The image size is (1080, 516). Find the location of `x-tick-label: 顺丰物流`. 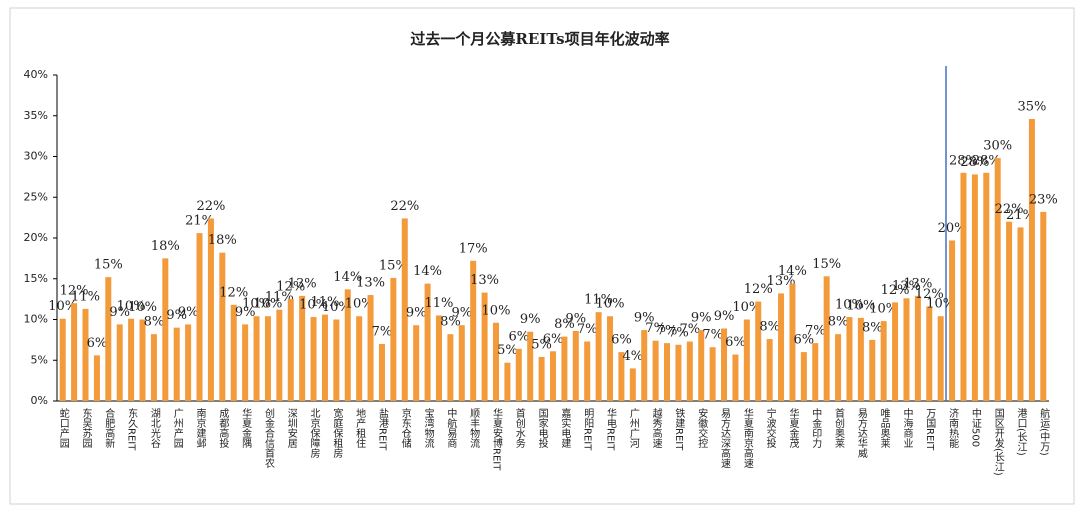

x-tick-label: 顺丰物流 is located at coordinates (474, 428).